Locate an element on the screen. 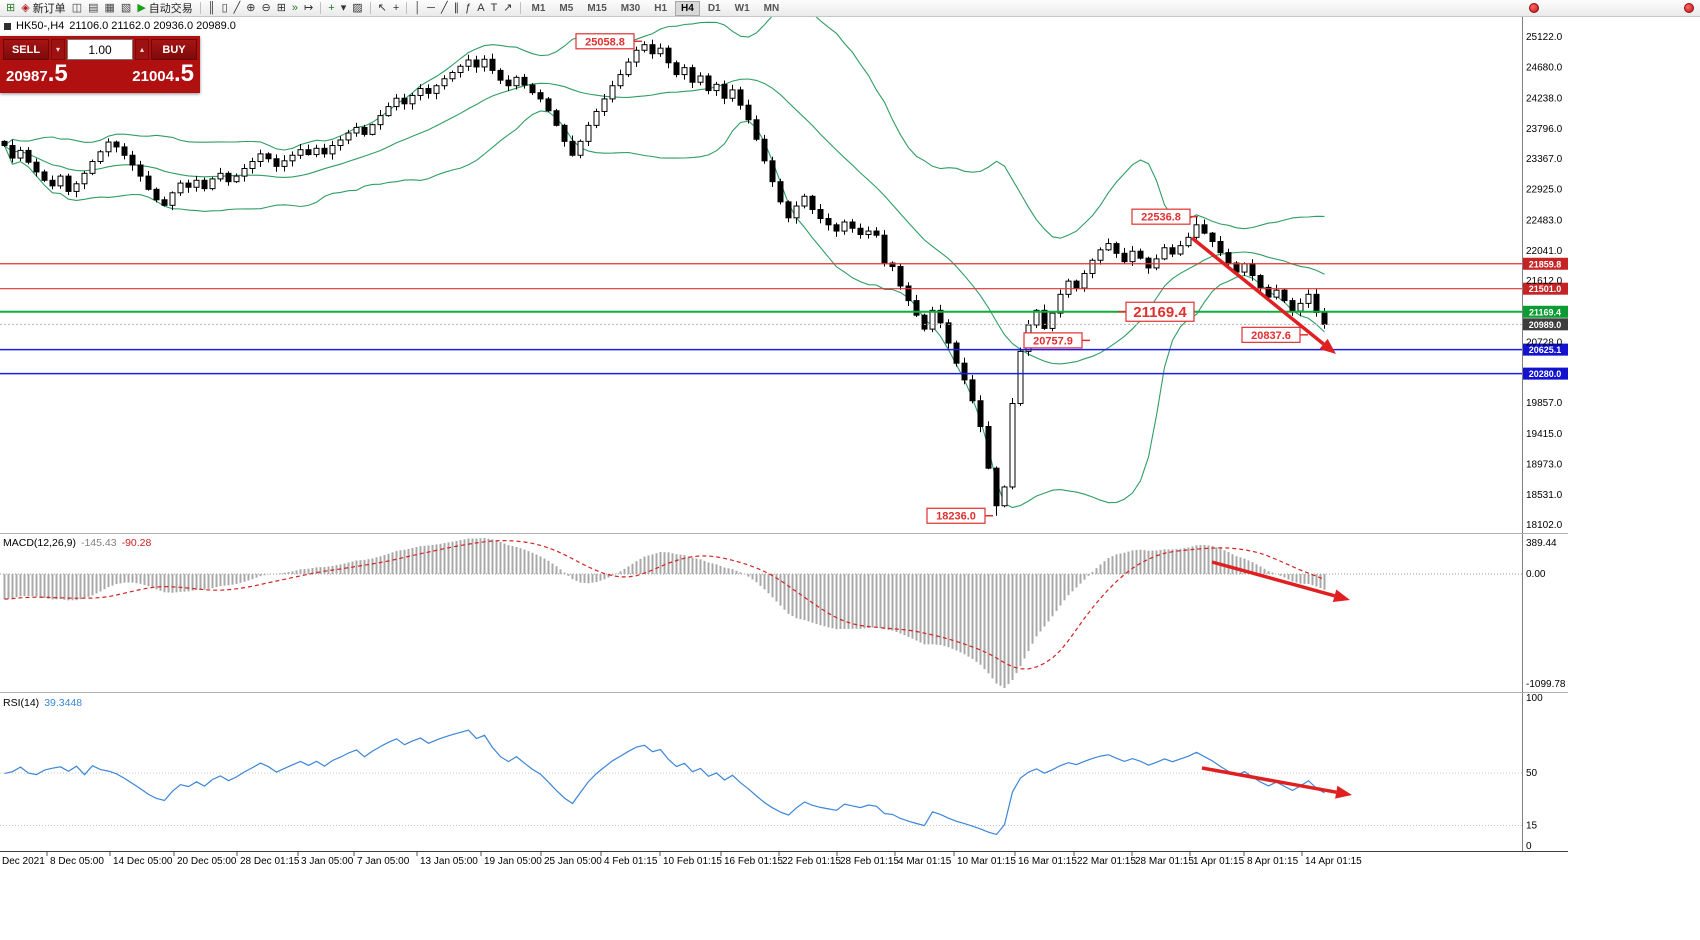 This screenshot has height=940, width=1700. date-axis-label: 22 Mar 01:15 is located at coordinates (1106, 861).